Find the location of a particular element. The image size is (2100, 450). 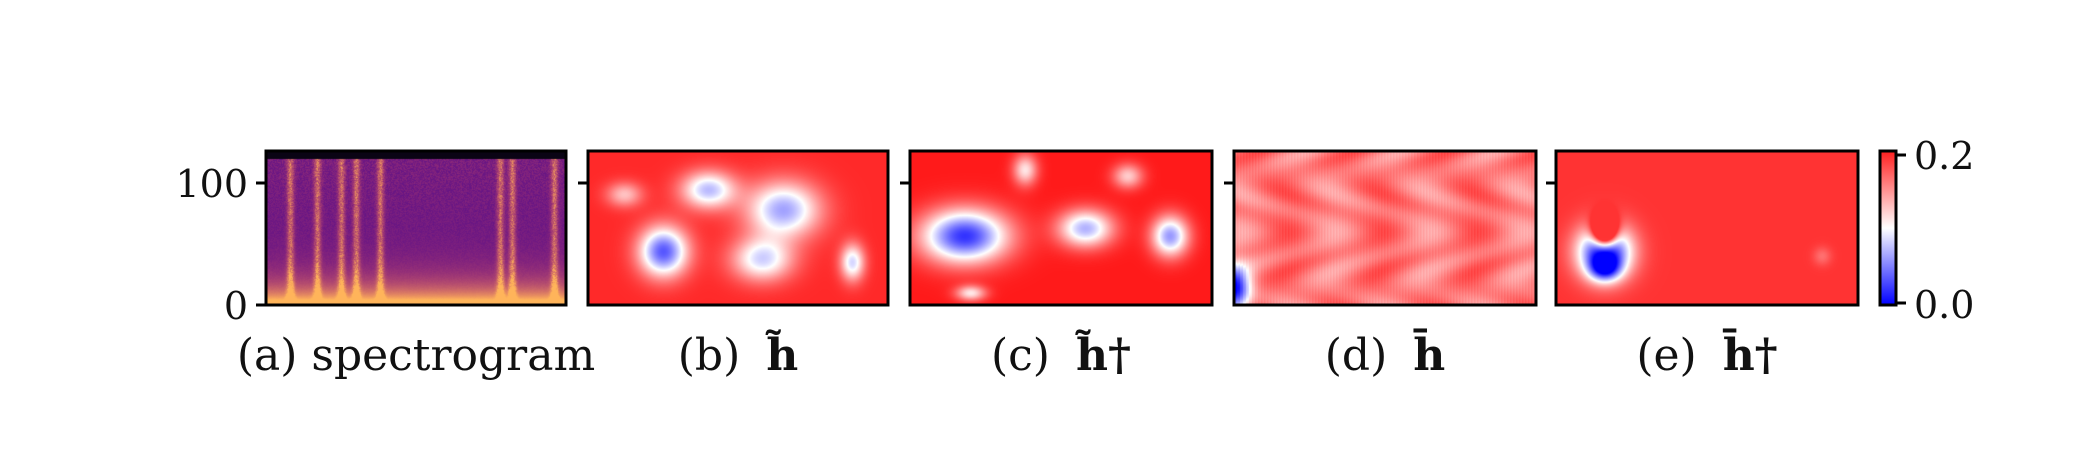

caption-c: (c) h̃† is located at coordinates (1061, 354).